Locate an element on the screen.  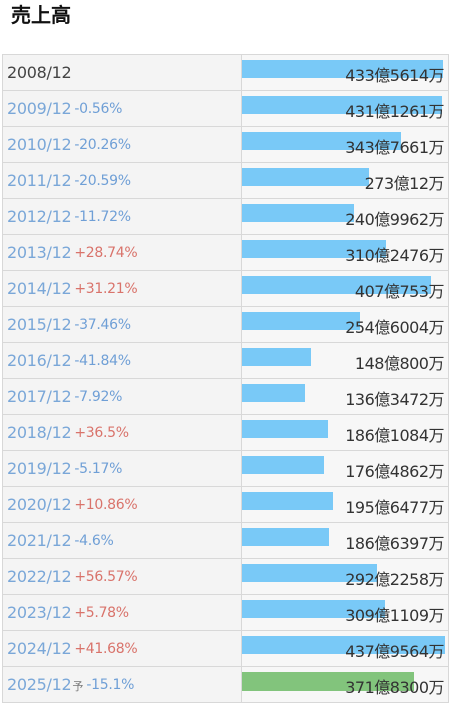
value-cell: 240億9962万 is located at coordinates (345, 216).